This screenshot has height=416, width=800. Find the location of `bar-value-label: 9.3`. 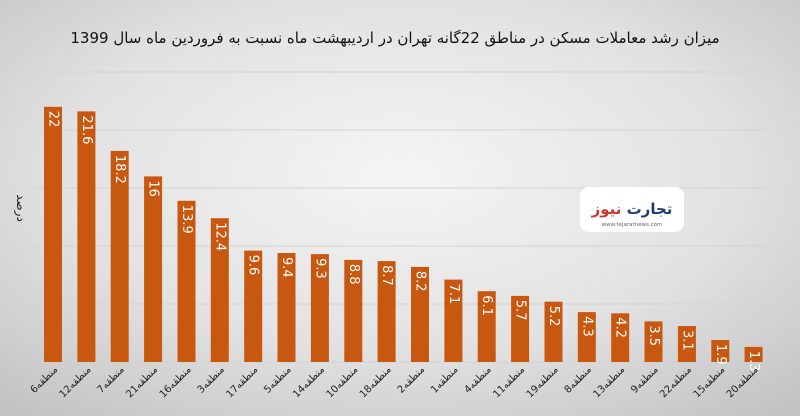

bar-value-label: 9.3 is located at coordinates (319, 268).